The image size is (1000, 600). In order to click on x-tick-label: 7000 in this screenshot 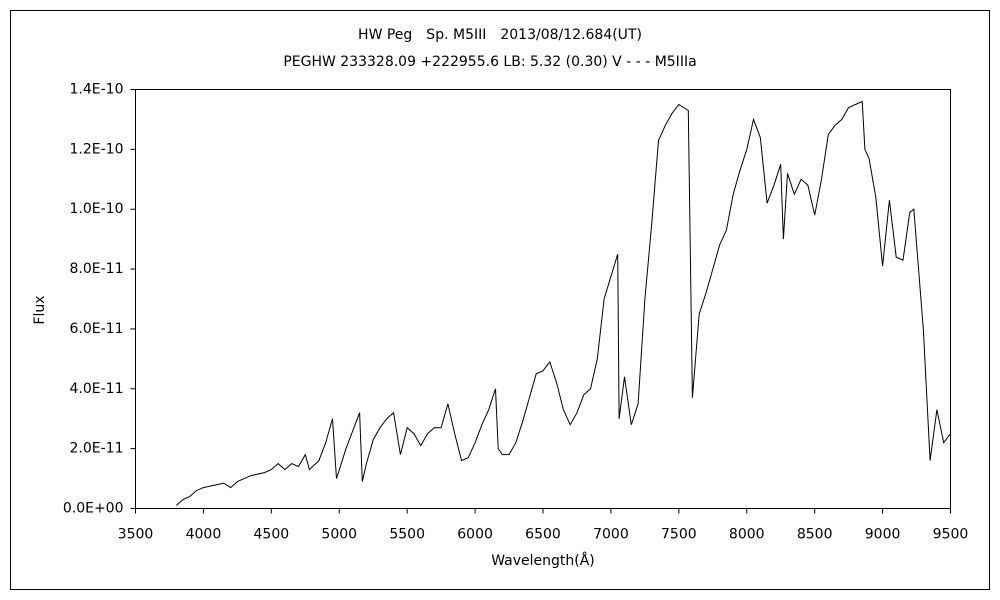, I will do `click(611, 535)`.